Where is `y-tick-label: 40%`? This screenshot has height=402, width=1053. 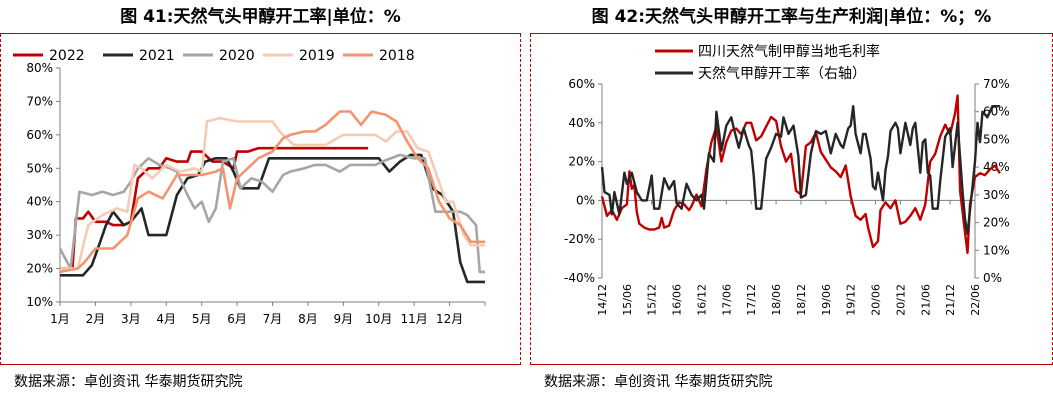
y-tick-label: 40% is located at coordinates (39, 202).